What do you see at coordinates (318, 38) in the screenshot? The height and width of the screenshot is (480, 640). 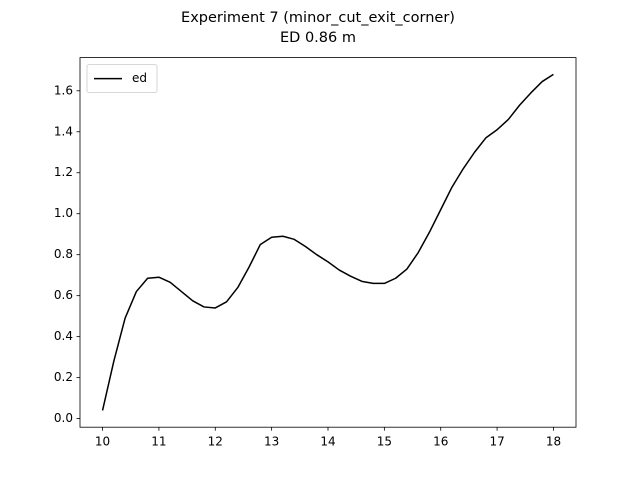 I see `chart-subtitle: ED 0.86 m` at bounding box center [318, 38].